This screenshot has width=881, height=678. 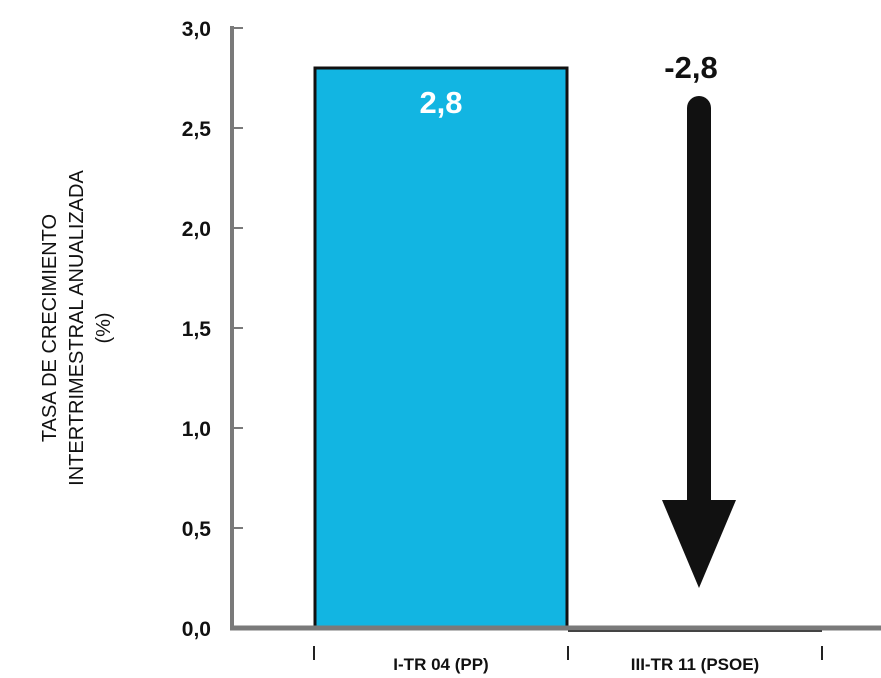 I want to click on x-category-label: III-TR 11 (PSOE), so click(x=695, y=664).